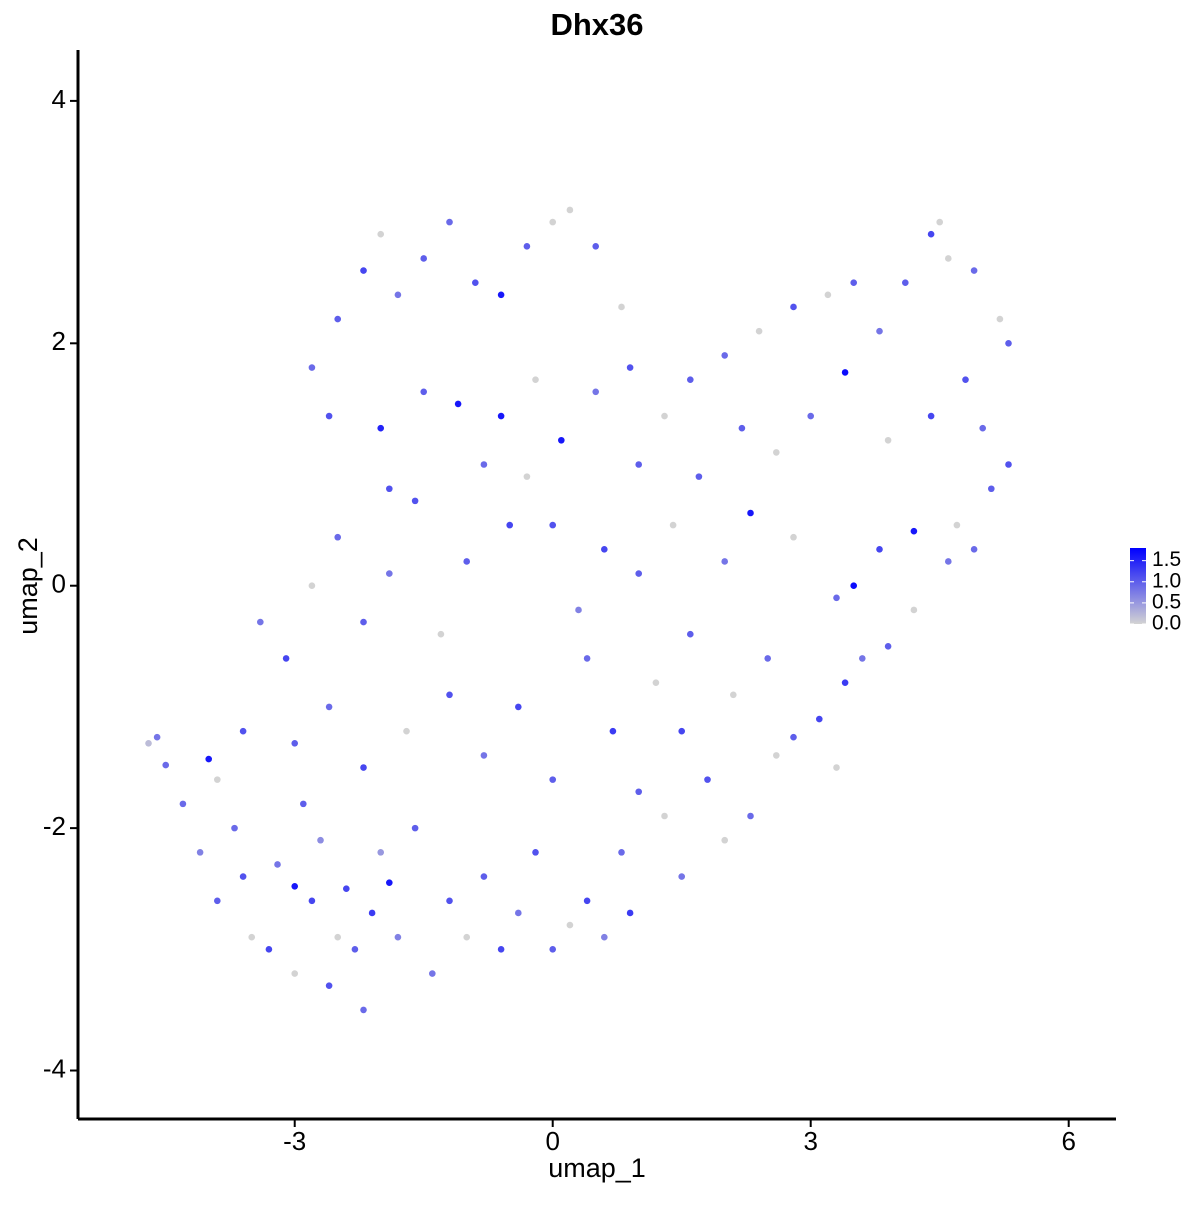 Image resolution: width=1200 pixels, height=1205 pixels. What do you see at coordinates (552, 1141) in the screenshot?
I see `x-tick-label: 0` at bounding box center [552, 1141].